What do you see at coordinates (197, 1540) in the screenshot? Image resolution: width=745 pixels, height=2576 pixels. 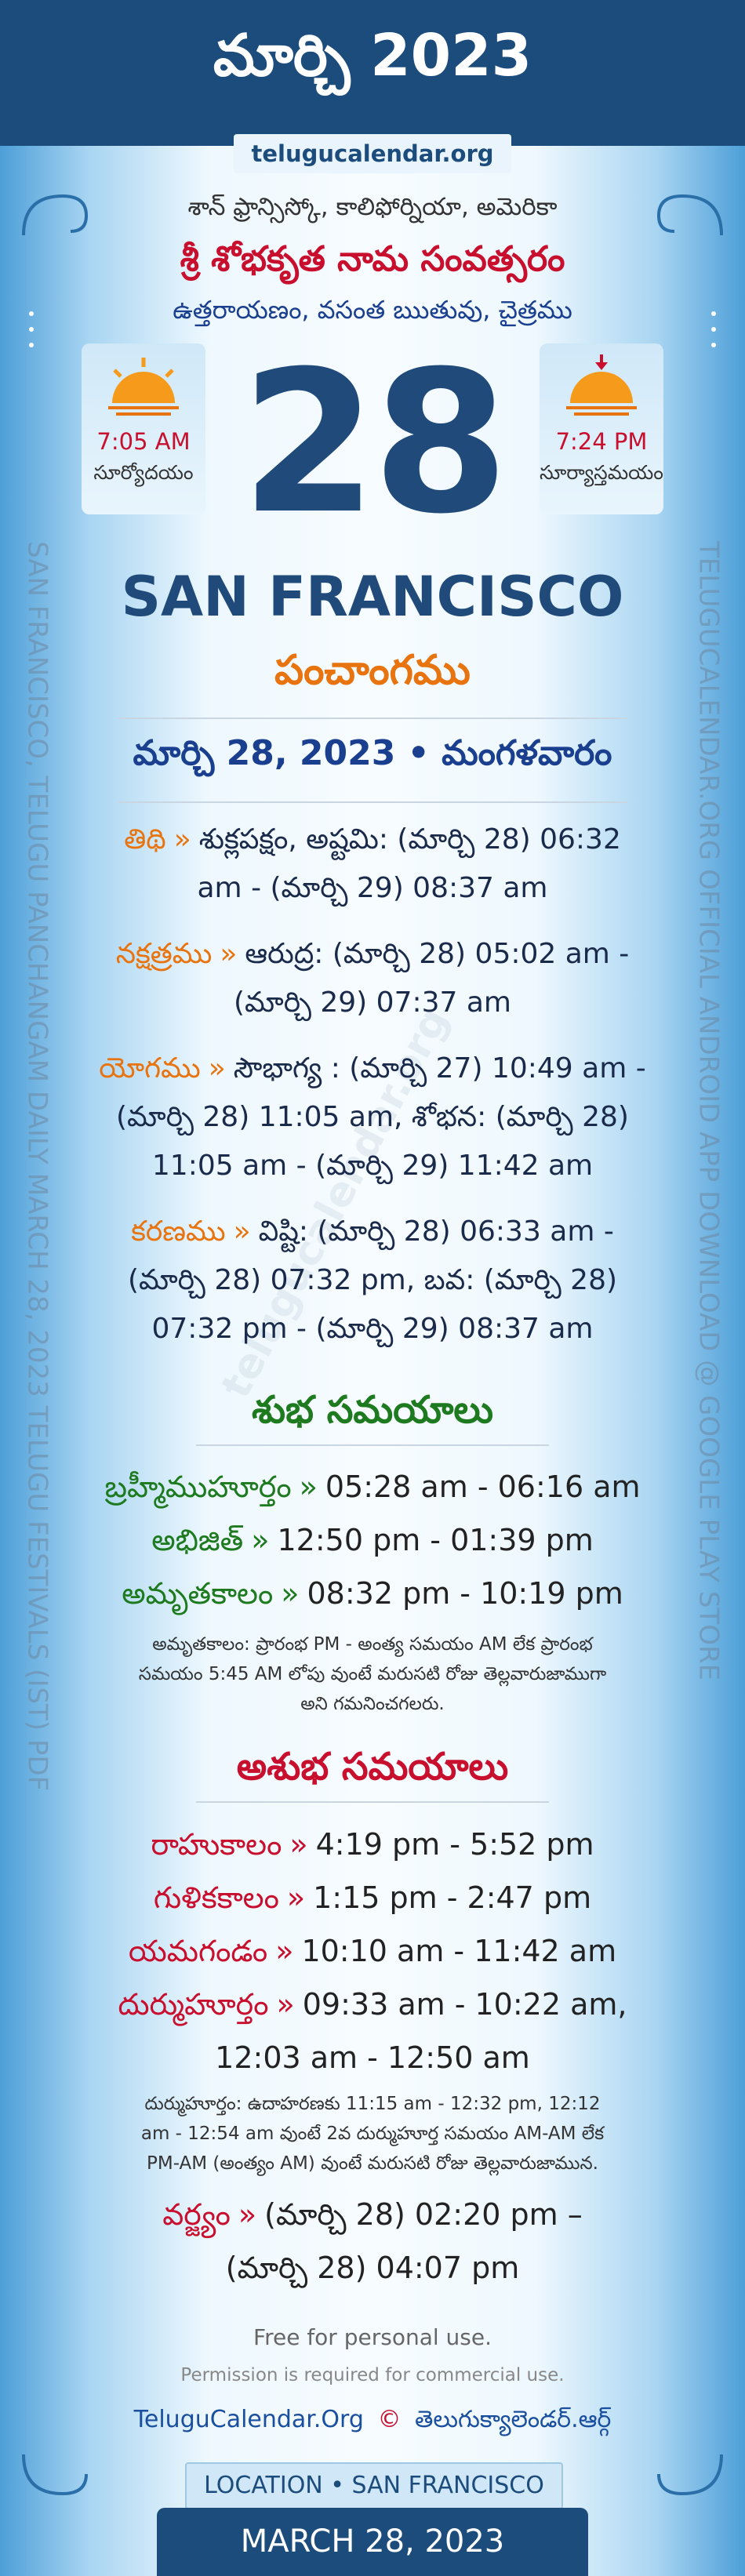 I see `item-label: అభిజిత్` at bounding box center [197, 1540].